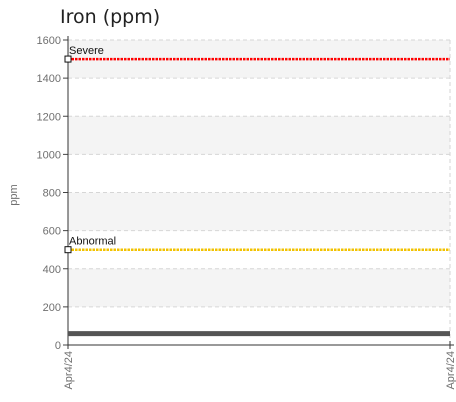  Describe the element at coordinates (58, 346) in the screenshot. I see `y-tick-label: 0` at that location.